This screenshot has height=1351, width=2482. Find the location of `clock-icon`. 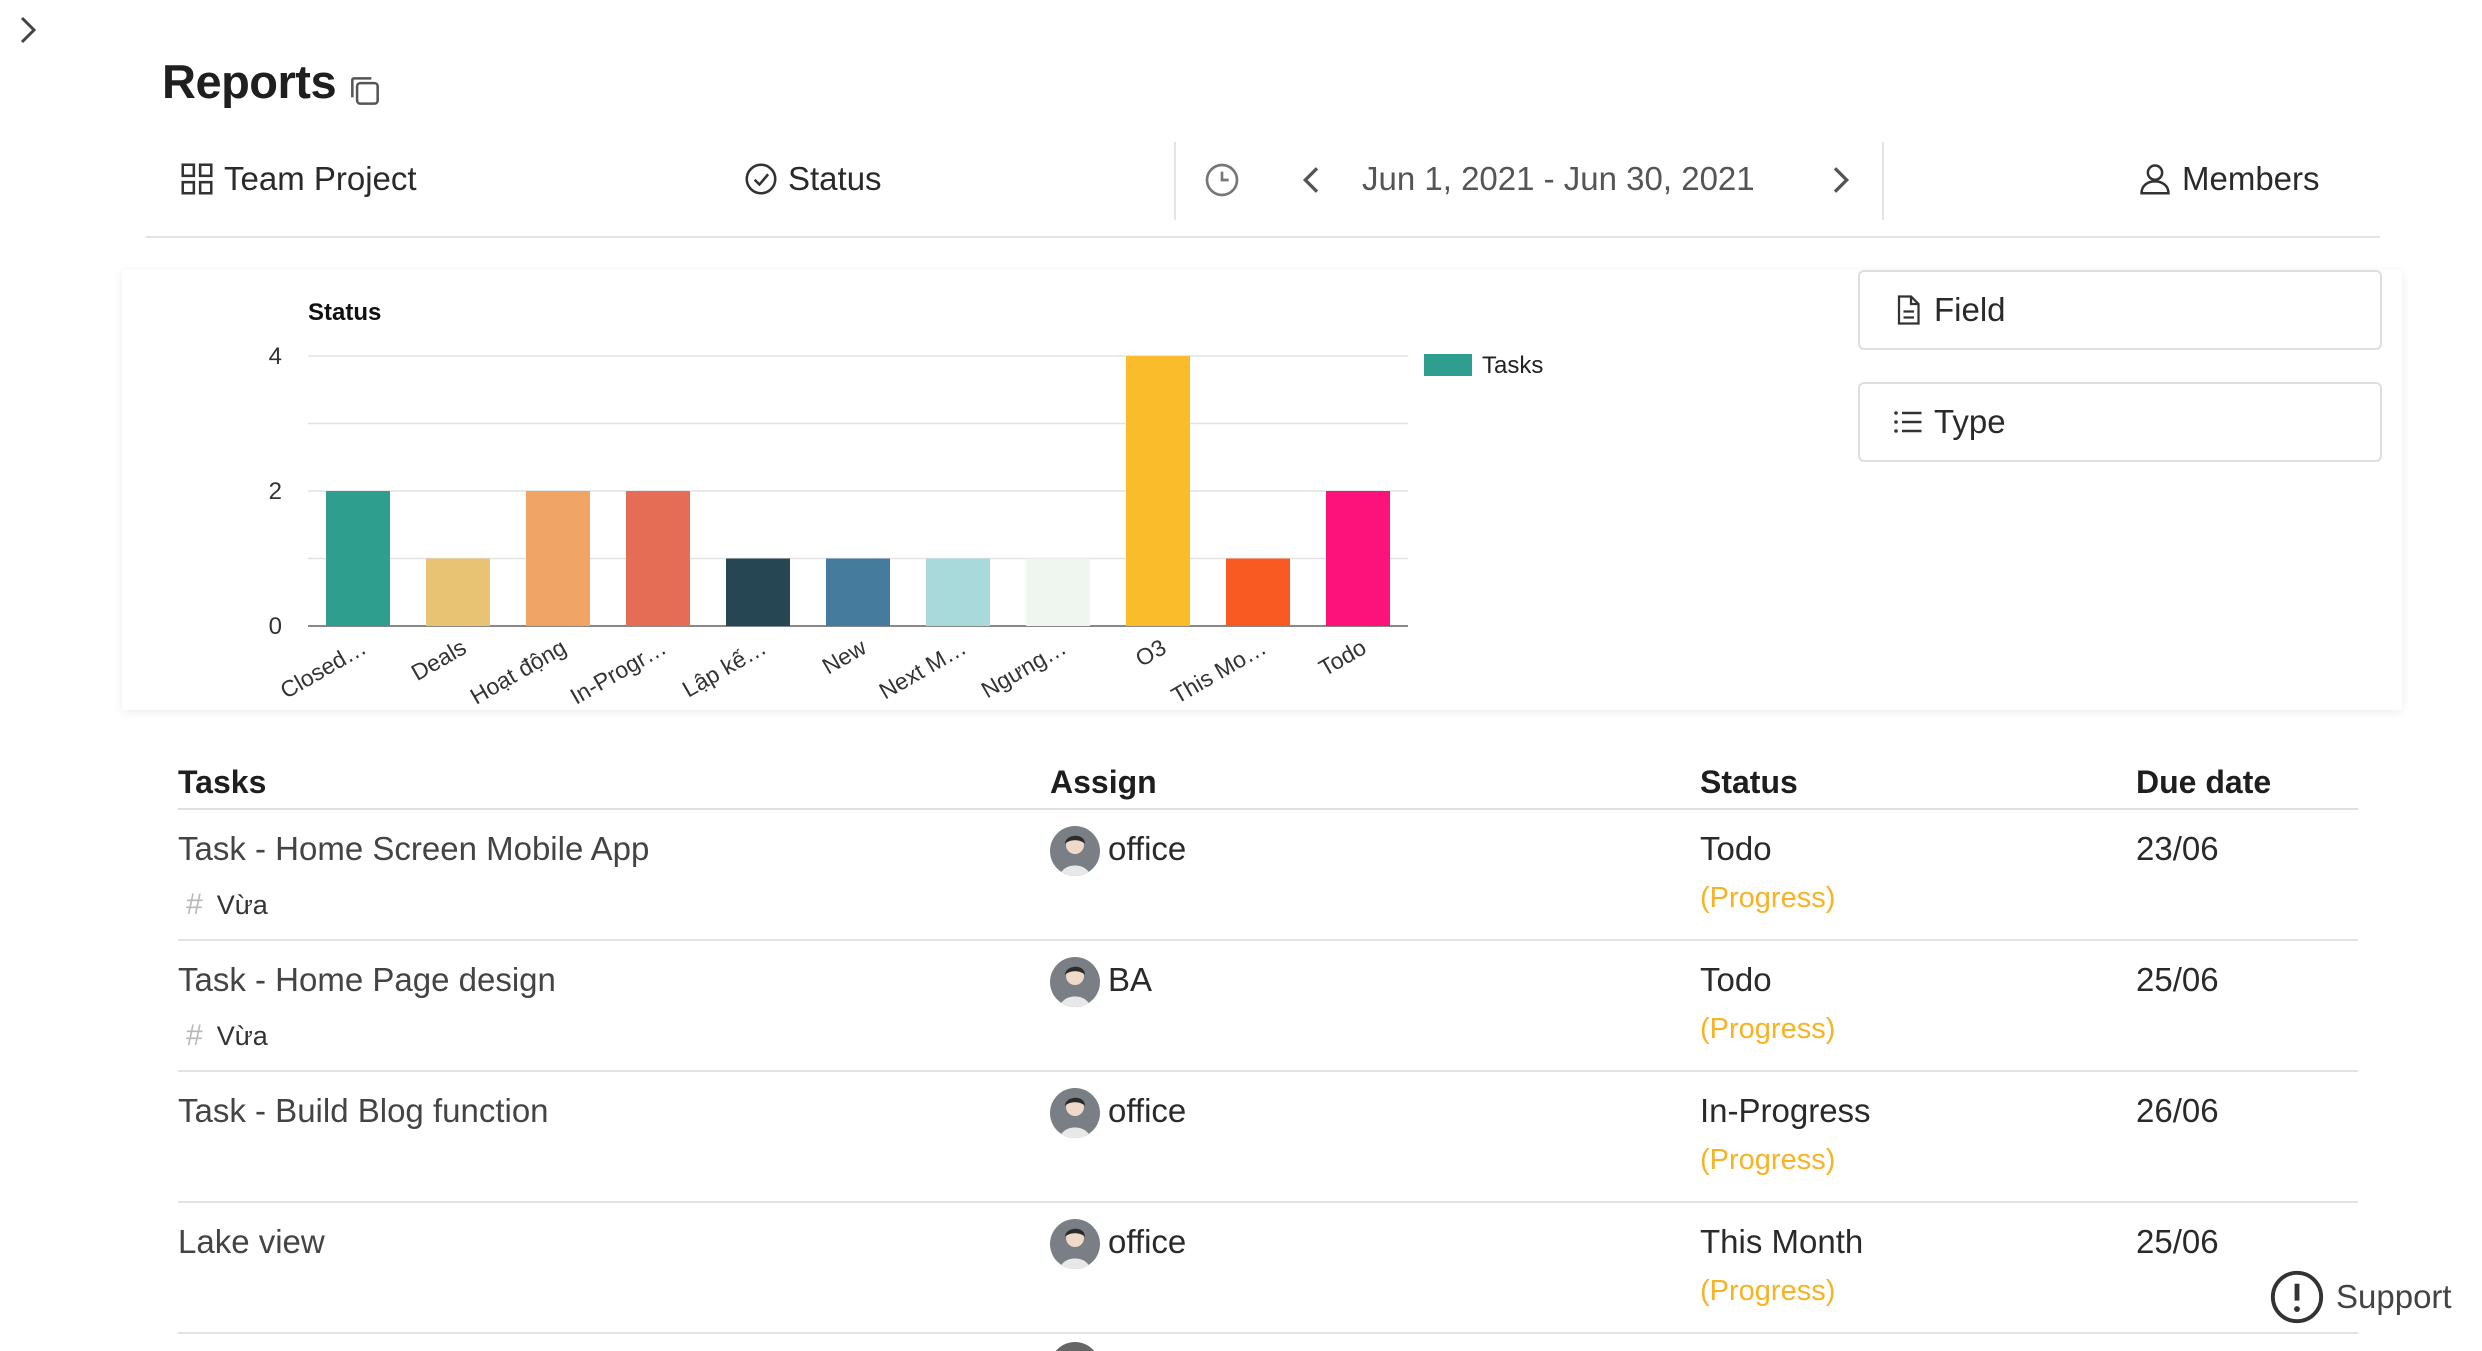

clock-icon is located at coordinates (1222, 180).